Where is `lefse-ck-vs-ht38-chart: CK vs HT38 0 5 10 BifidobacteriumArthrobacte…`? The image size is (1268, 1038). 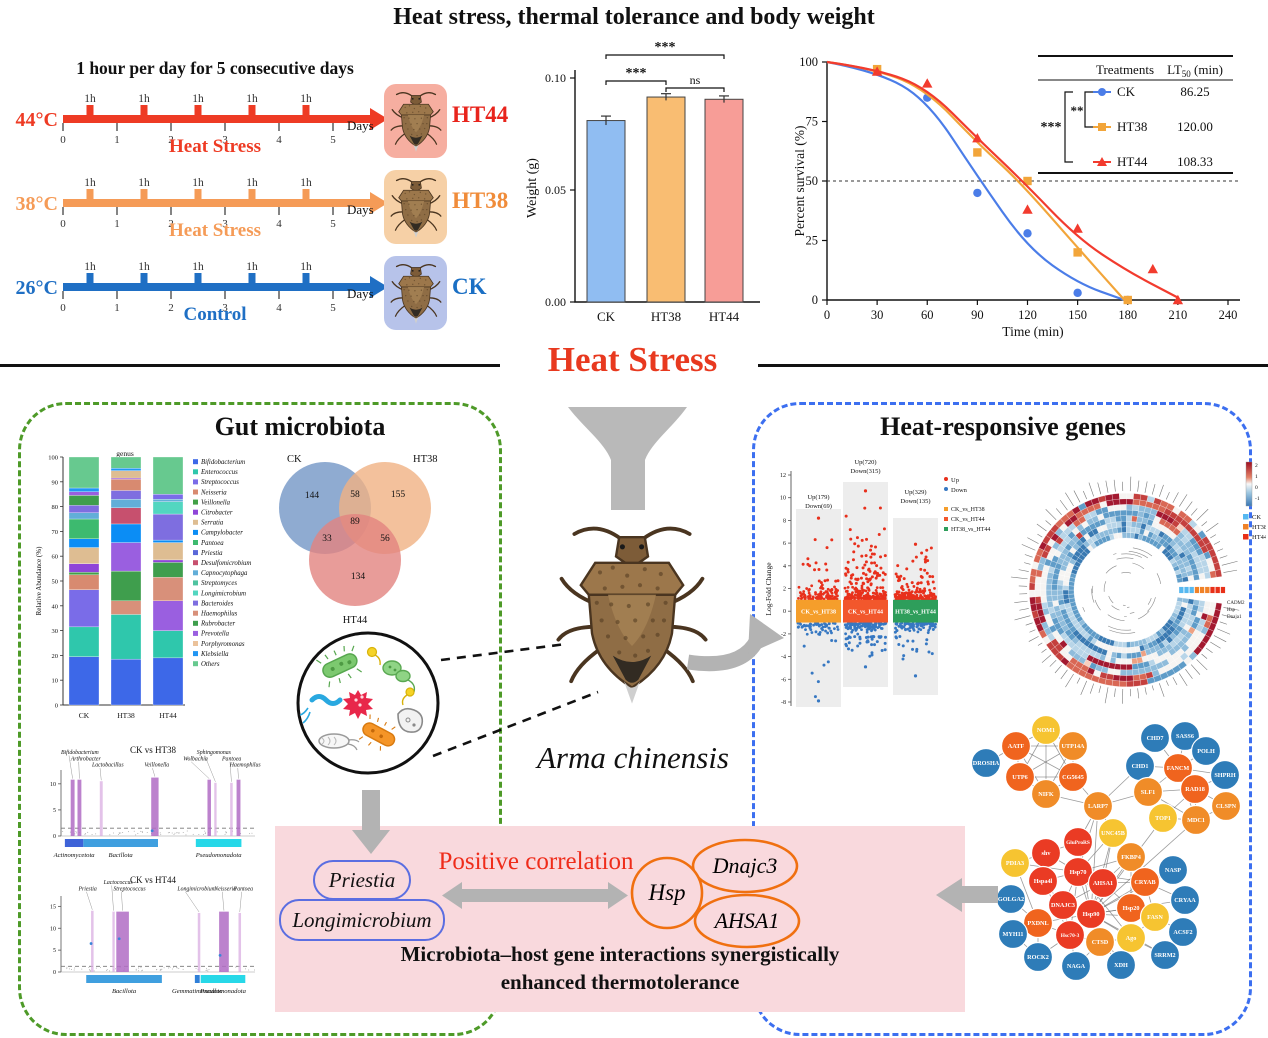
lefse-ck-vs-ht38-chart: CK vs HT38 0 5 10 BifidobacteriumArthrobacte… is located at coordinates (155, 802).